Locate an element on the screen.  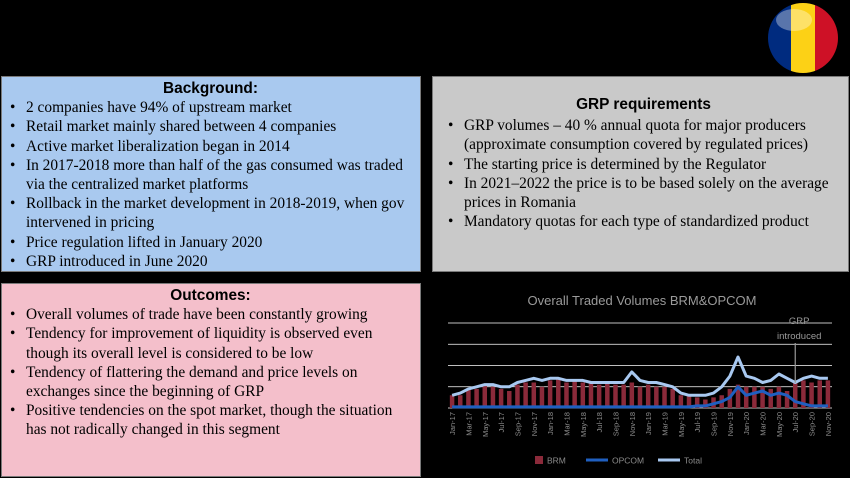
x-tick-label: Sep-20 is located at coordinates (812, 424).